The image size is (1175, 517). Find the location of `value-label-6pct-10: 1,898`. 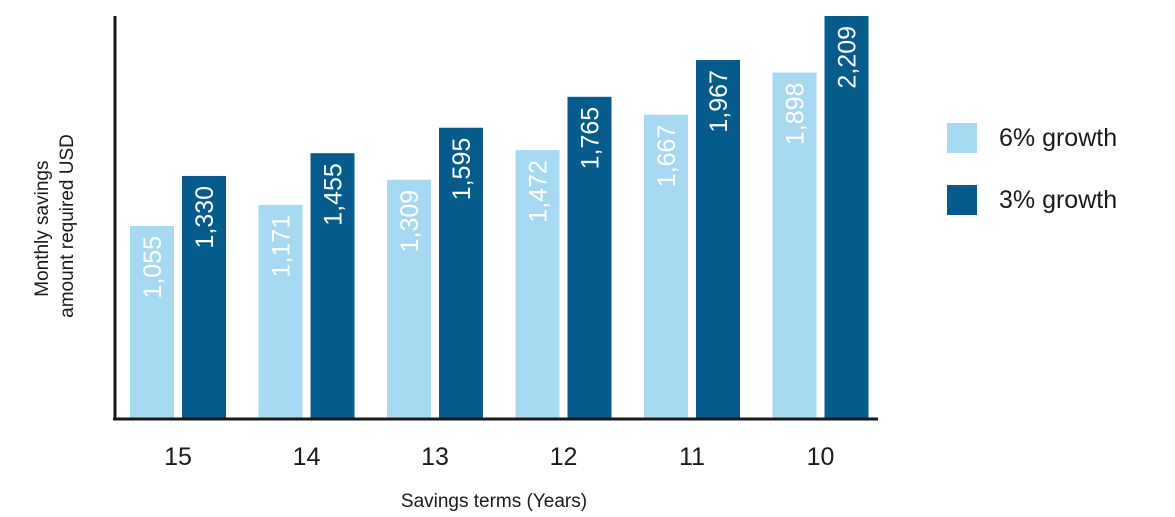

value-label-6pct-10: 1,898 is located at coordinates (796, 114).